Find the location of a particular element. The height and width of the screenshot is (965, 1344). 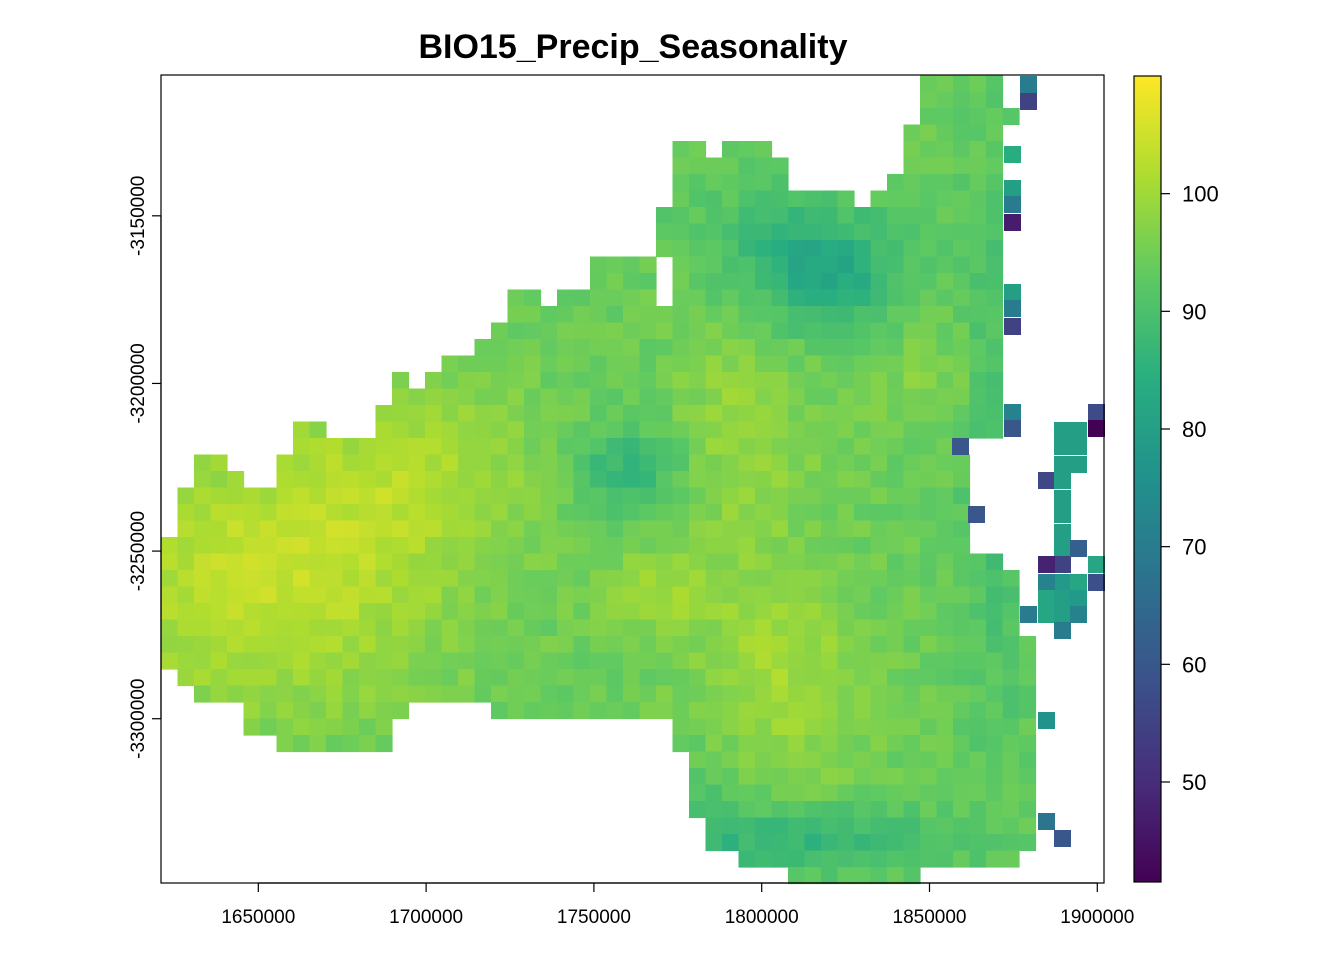

x-tick-label: 1650000 is located at coordinates (258, 917).